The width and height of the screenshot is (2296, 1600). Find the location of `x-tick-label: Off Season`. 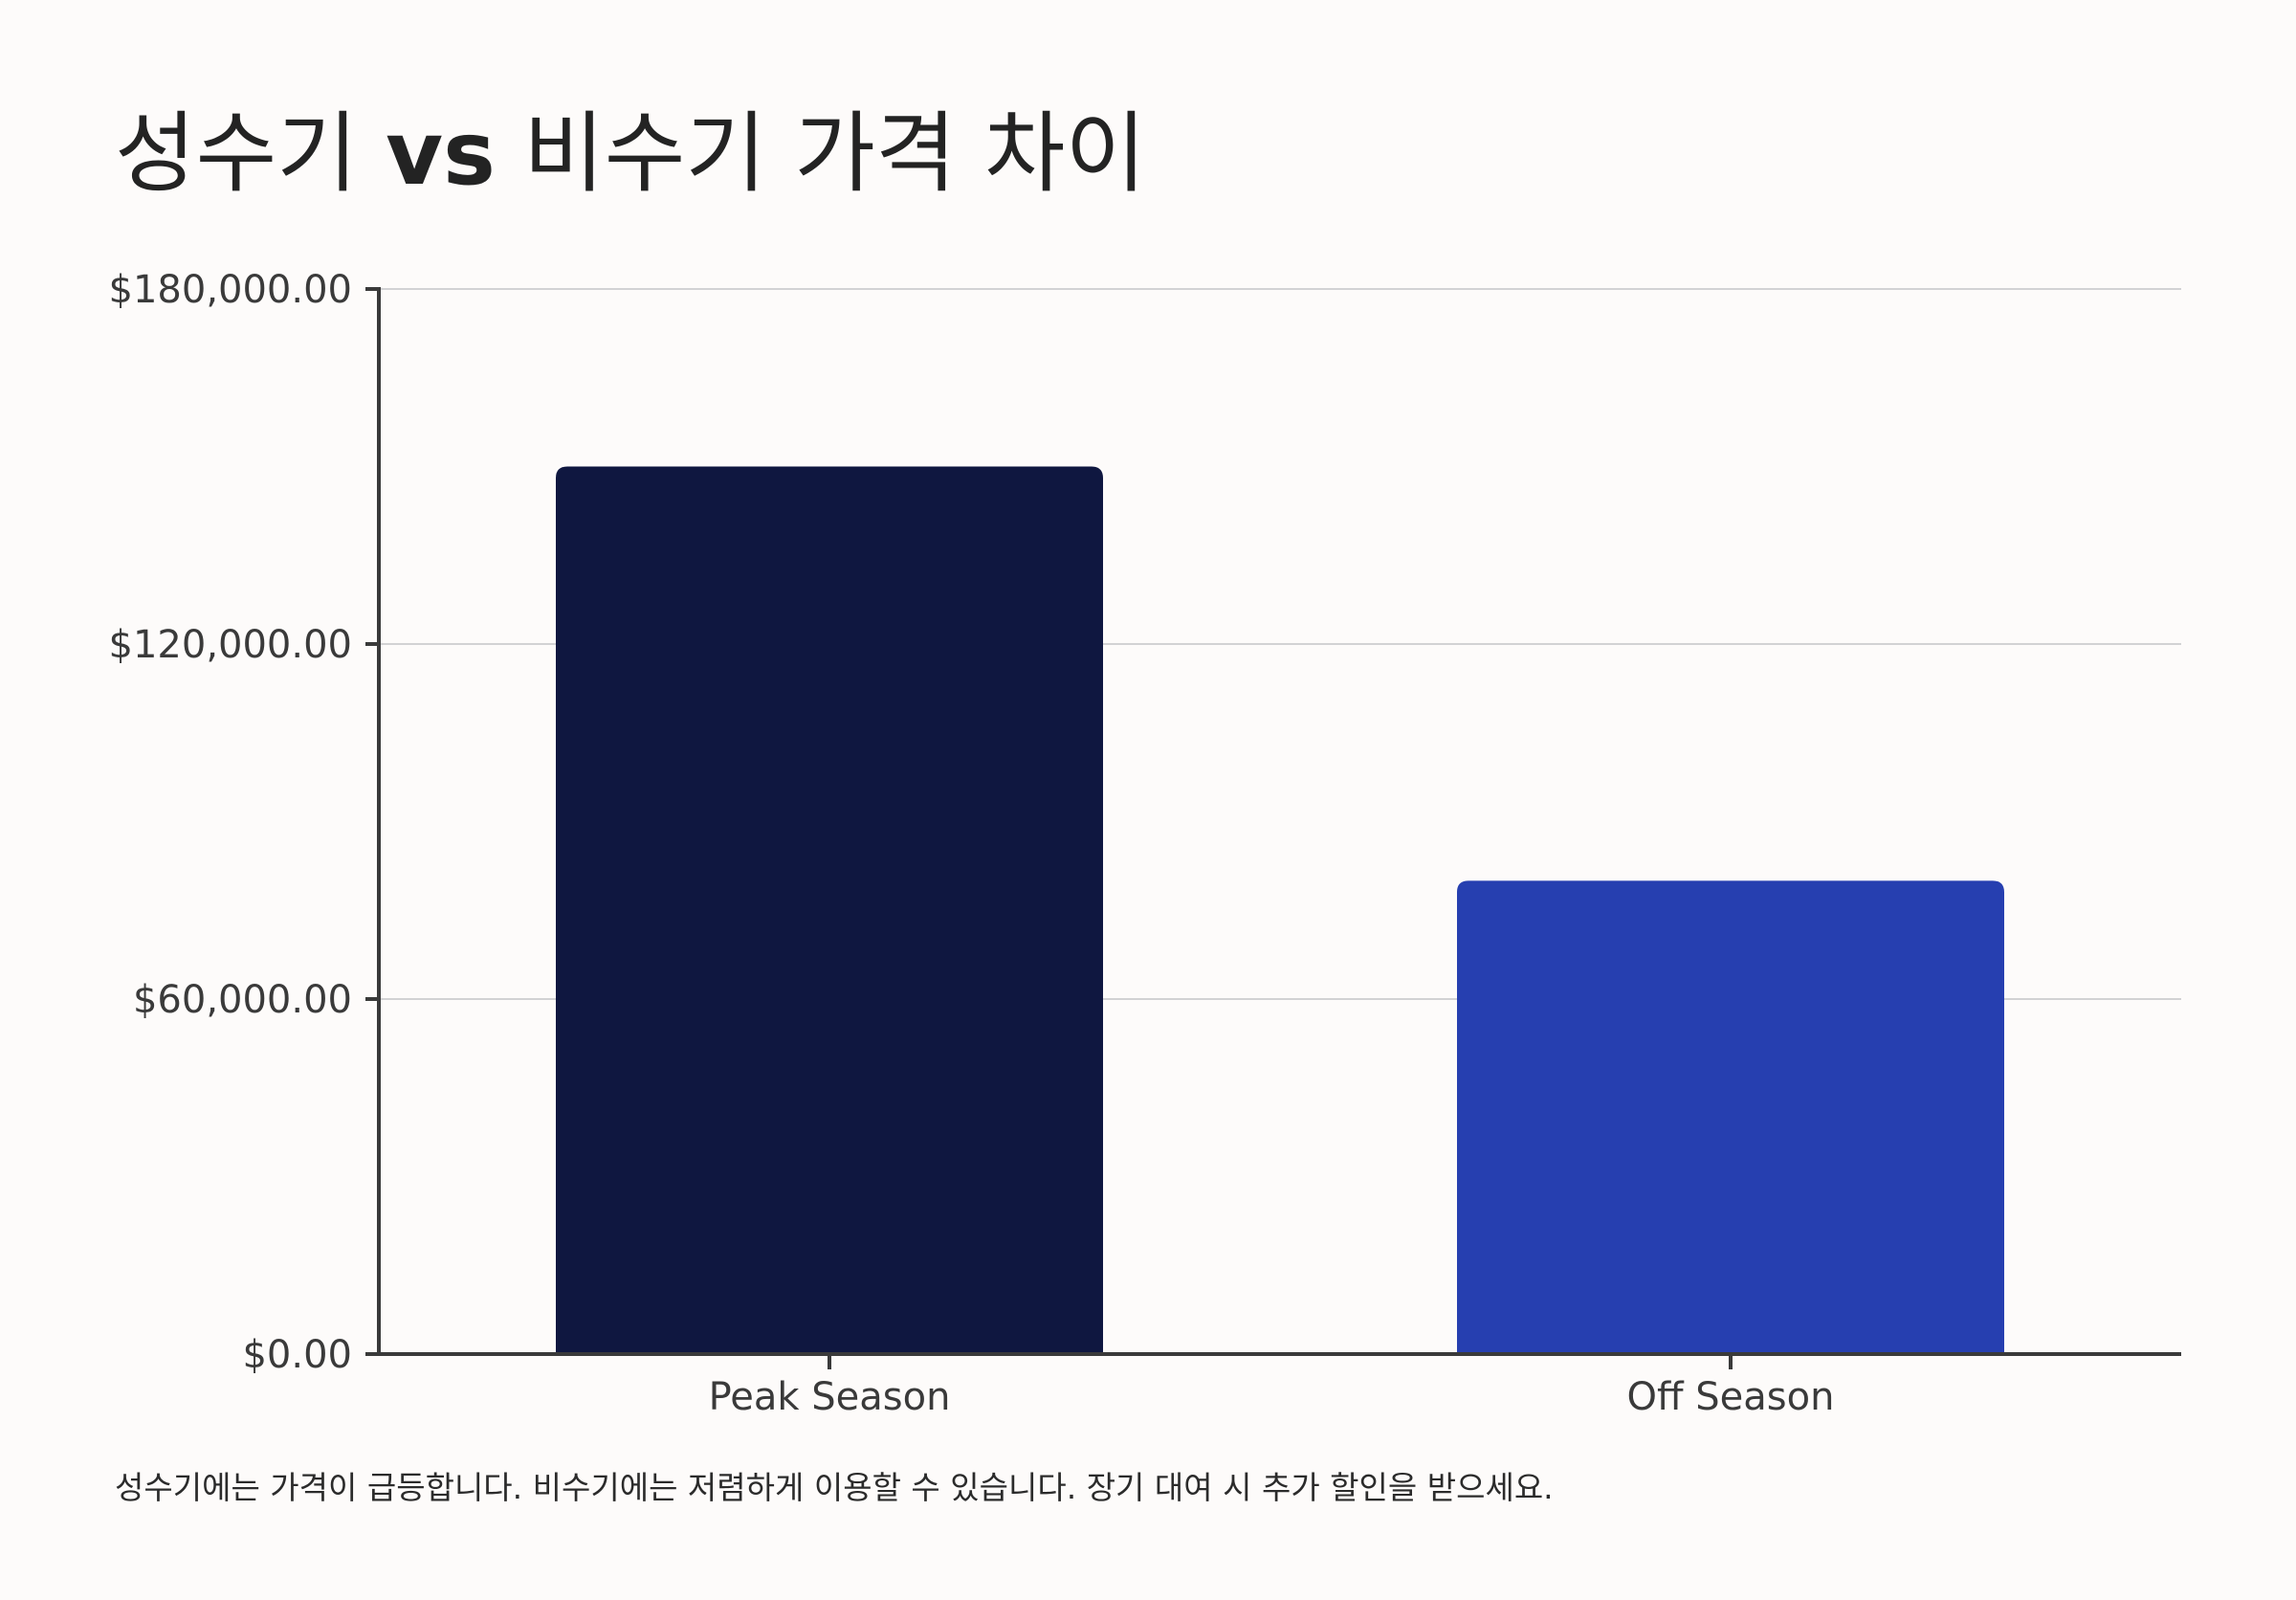

x-tick-label: Off Season is located at coordinates (1731, 1397).